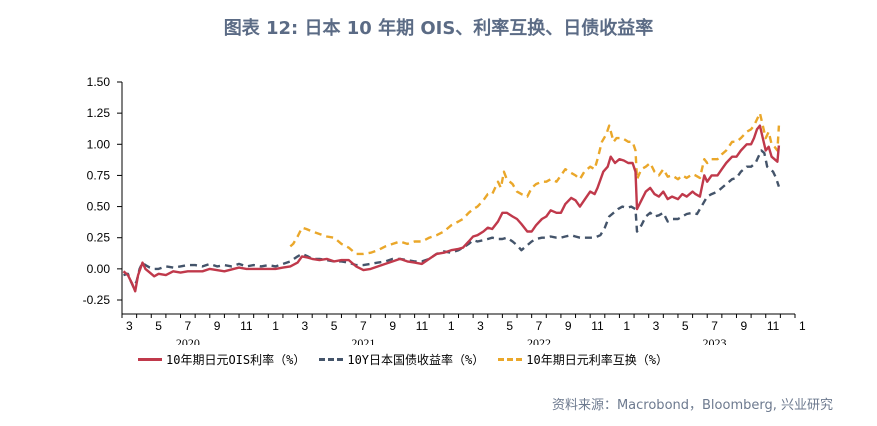 Image resolution: width=877 pixels, height=426 pixels. Describe the element at coordinates (99, 238) in the screenshot. I see `y-tick-label: 0.25` at that location.